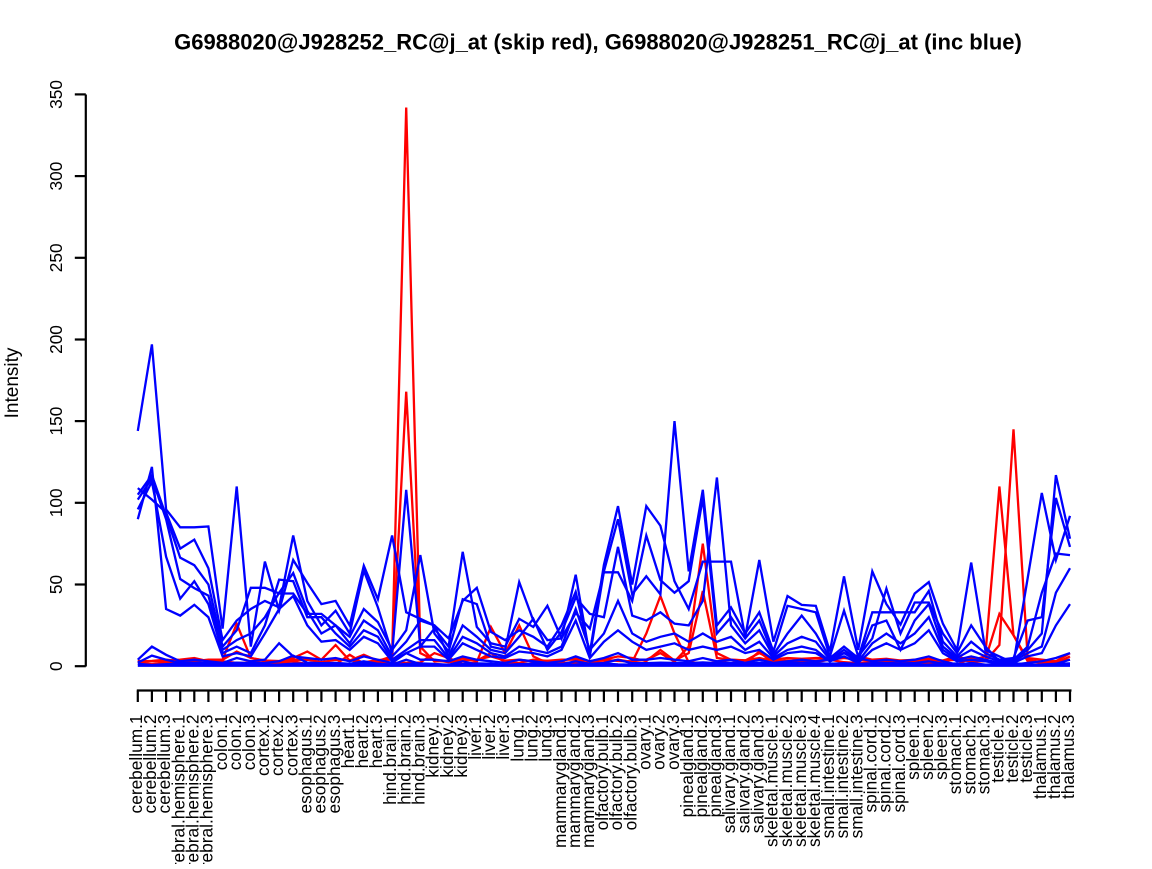 This screenshot has width=1152, height=869. Describe the element at coordinates (984, 755) in the screenshot. I see `svg-text: stomach.3` at that location.